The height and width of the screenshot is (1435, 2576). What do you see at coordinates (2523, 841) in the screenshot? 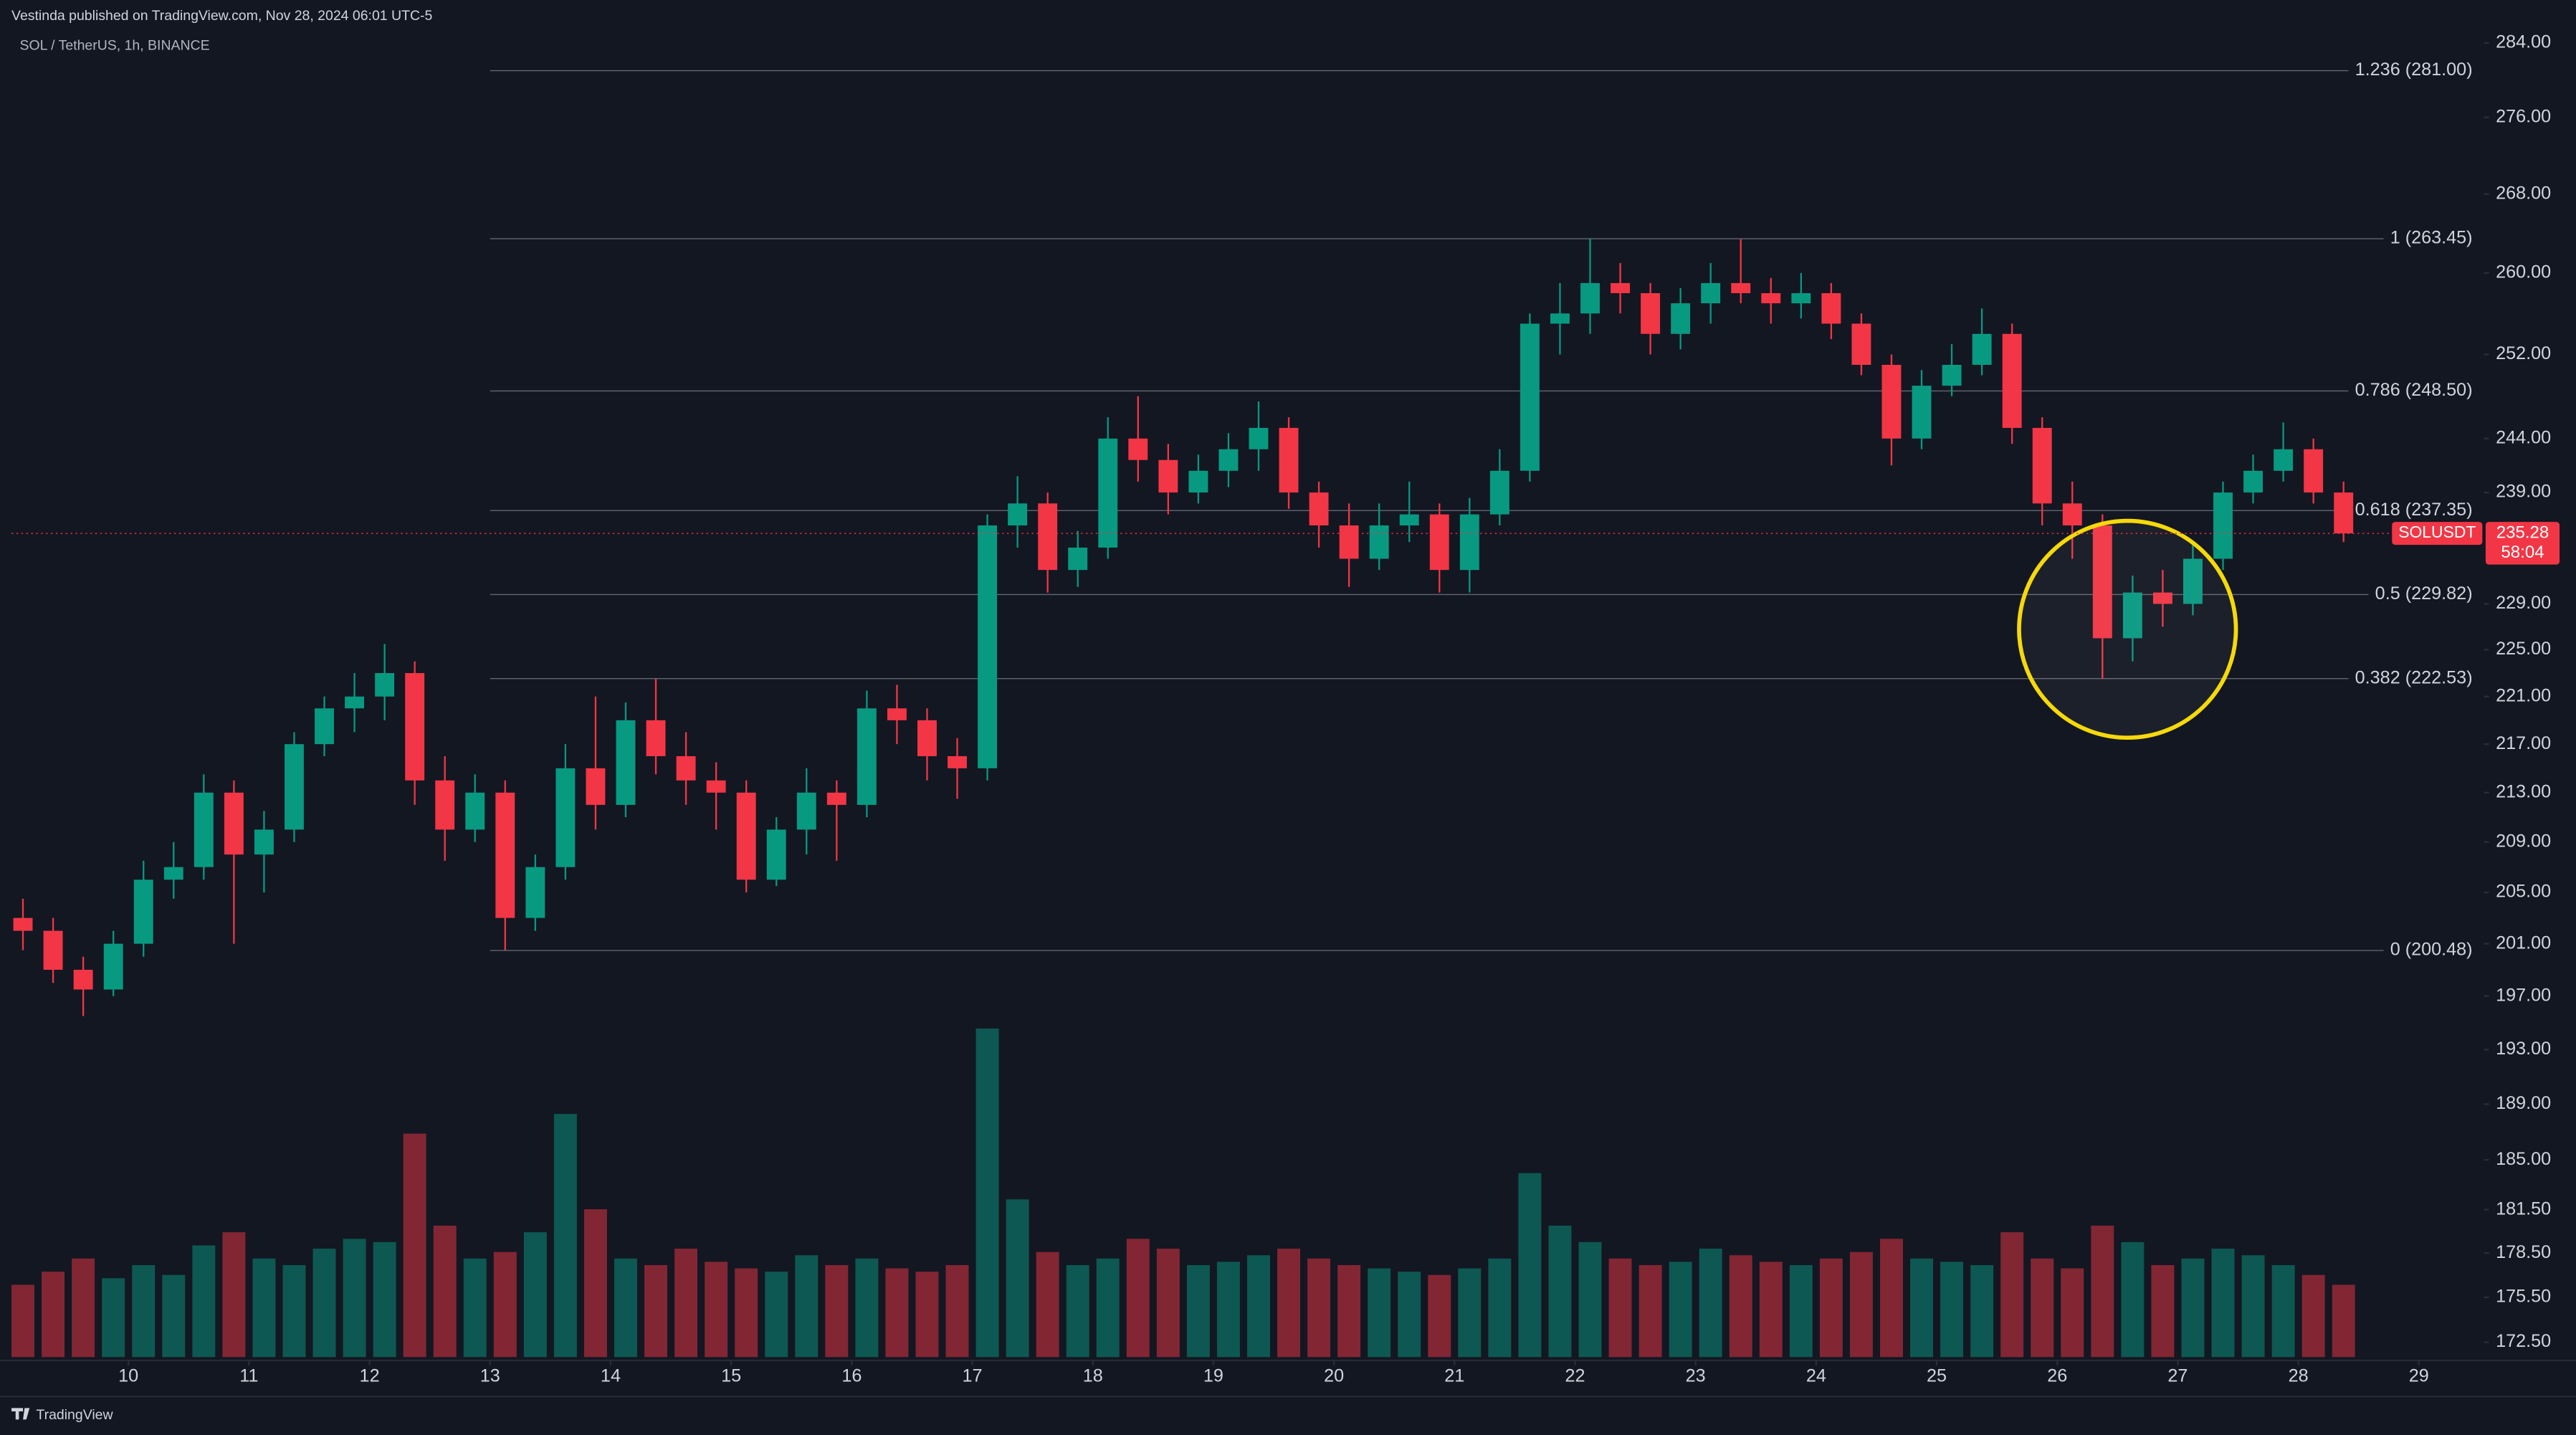
I see `y-tick-label: 209.00` at bounding box center [2523, 841].